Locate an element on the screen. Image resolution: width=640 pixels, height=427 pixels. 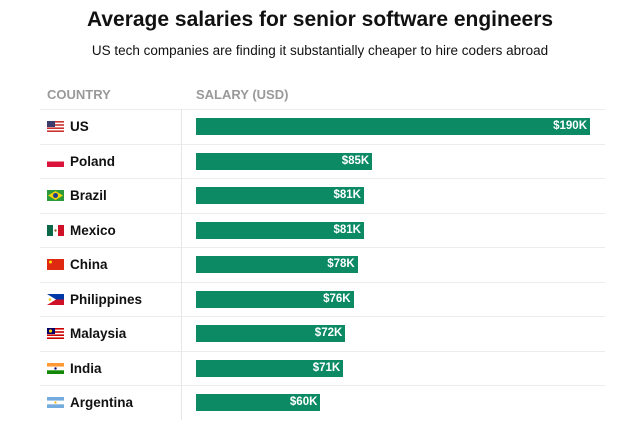
brazil-flag-icon is located at coordinates (55, 195).